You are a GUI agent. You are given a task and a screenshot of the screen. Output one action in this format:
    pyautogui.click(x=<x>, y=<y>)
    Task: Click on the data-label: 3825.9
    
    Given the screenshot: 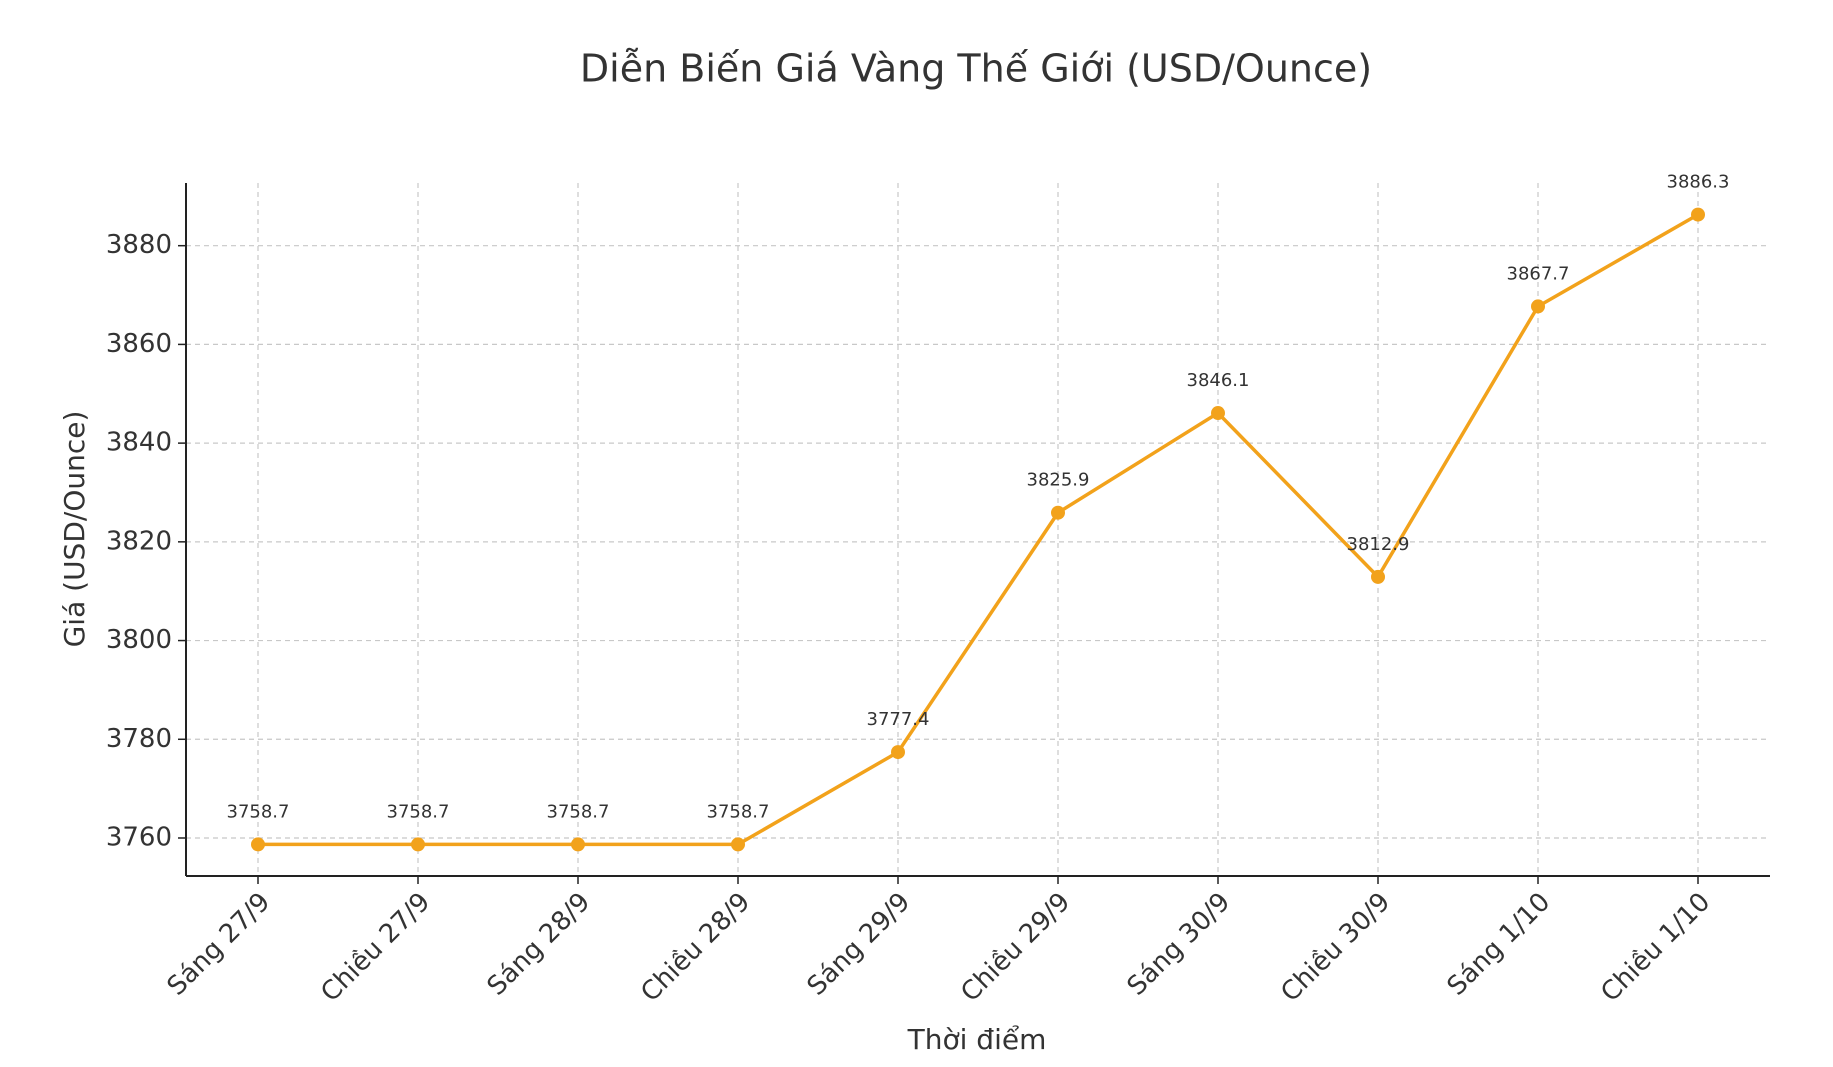 What is the action you would take?
    pyautogui.click(x=1058, y=480)
    